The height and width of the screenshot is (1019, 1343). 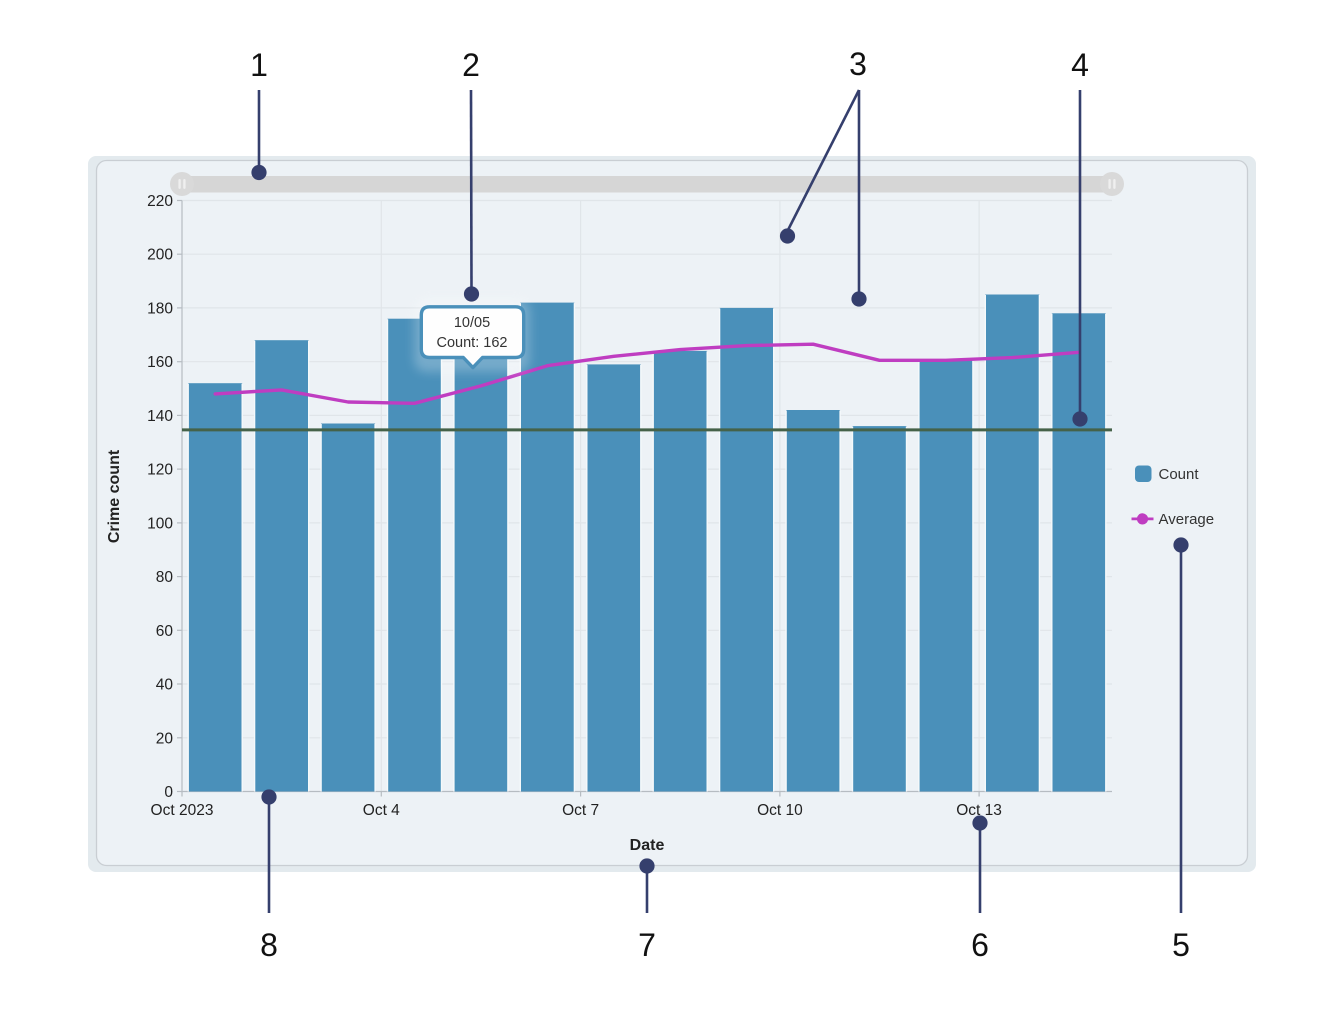 I want to click on svg-text: 200, so click(x=160, y=255).